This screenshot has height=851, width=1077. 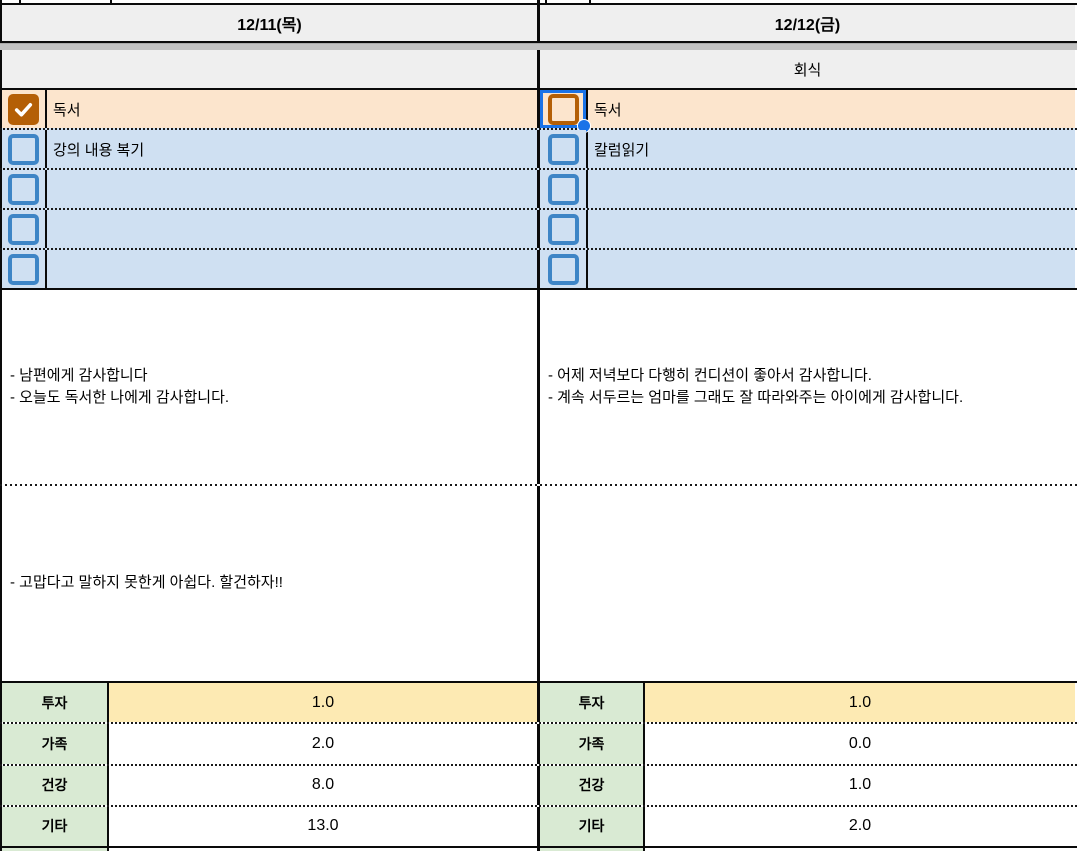 What do you see at coordinates (269, 23) in the screenshot?
I see `date-header-left: 12/11(목)` at bounding box center [269, 23].